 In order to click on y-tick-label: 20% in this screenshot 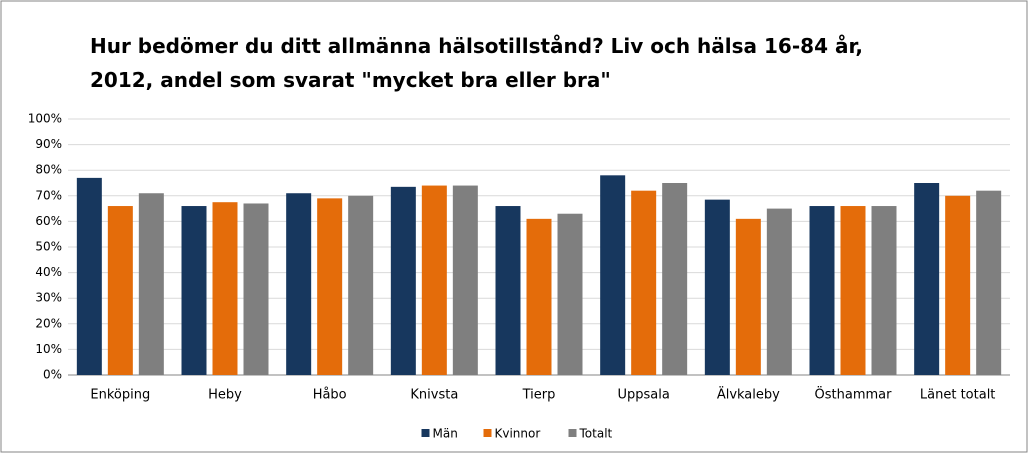, I will do `click(48, 323)`.